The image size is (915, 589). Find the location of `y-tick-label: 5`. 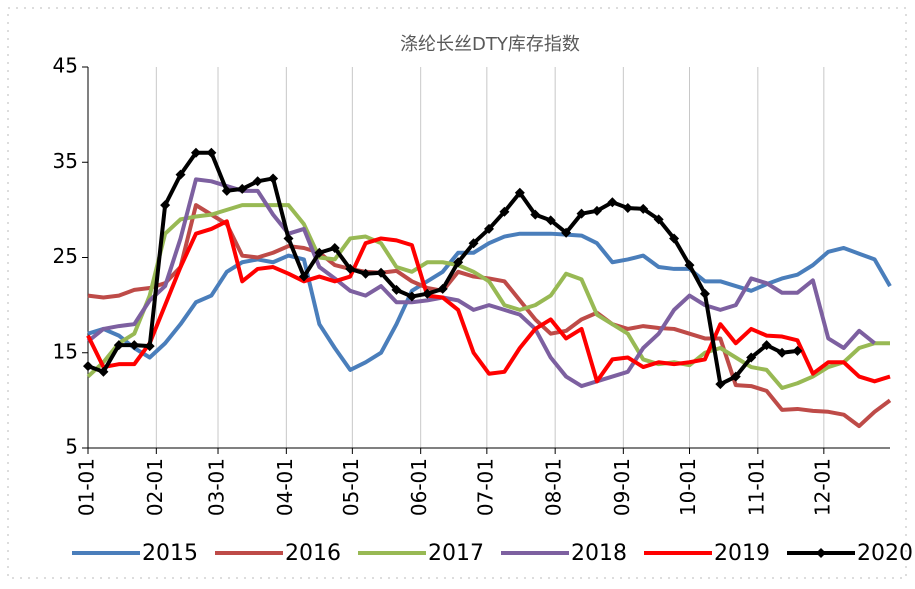

y-tick-label: 5 is located at coordinates (71, 447).